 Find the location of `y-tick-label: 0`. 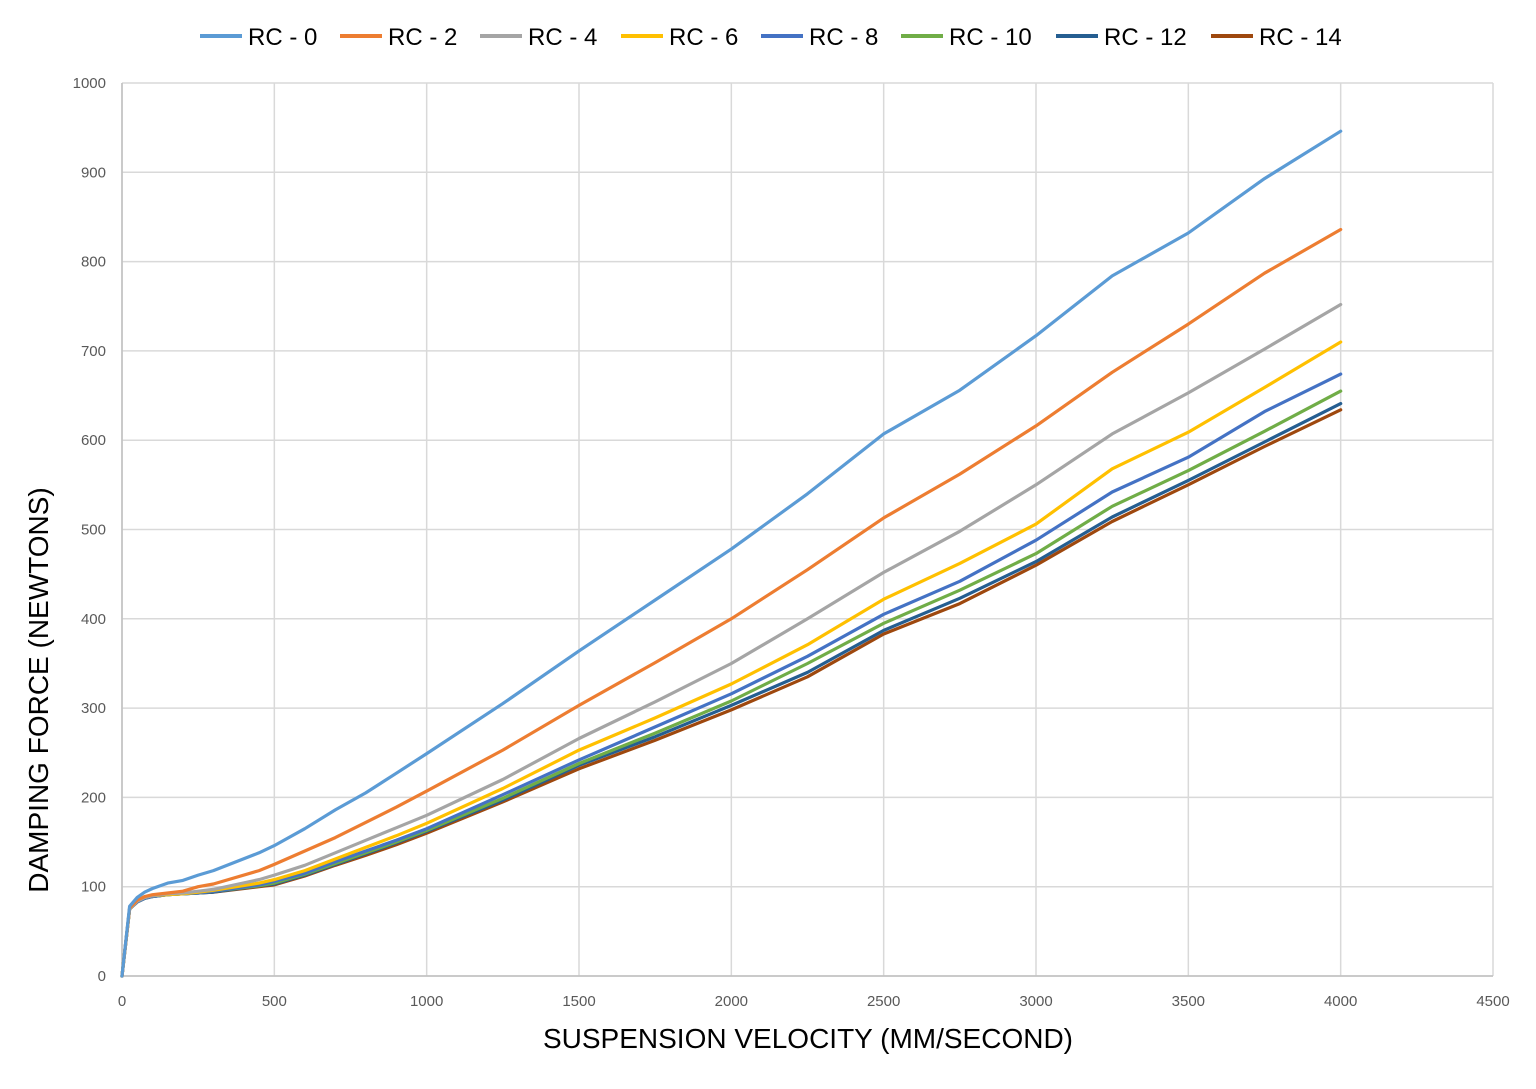

y-tick-label: 0 is located at coordinates (102, 976).